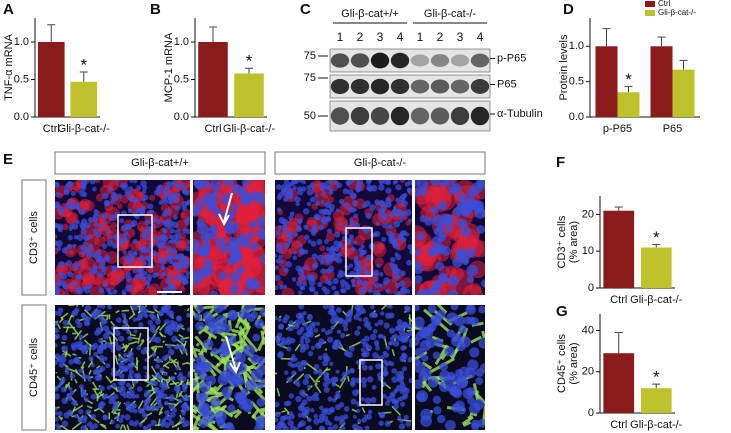  What do you see at coordinates (562, 241) in the screenshot?
I see `y-axis-label: CD3⁺ cells` at bounding box center [562, 241].